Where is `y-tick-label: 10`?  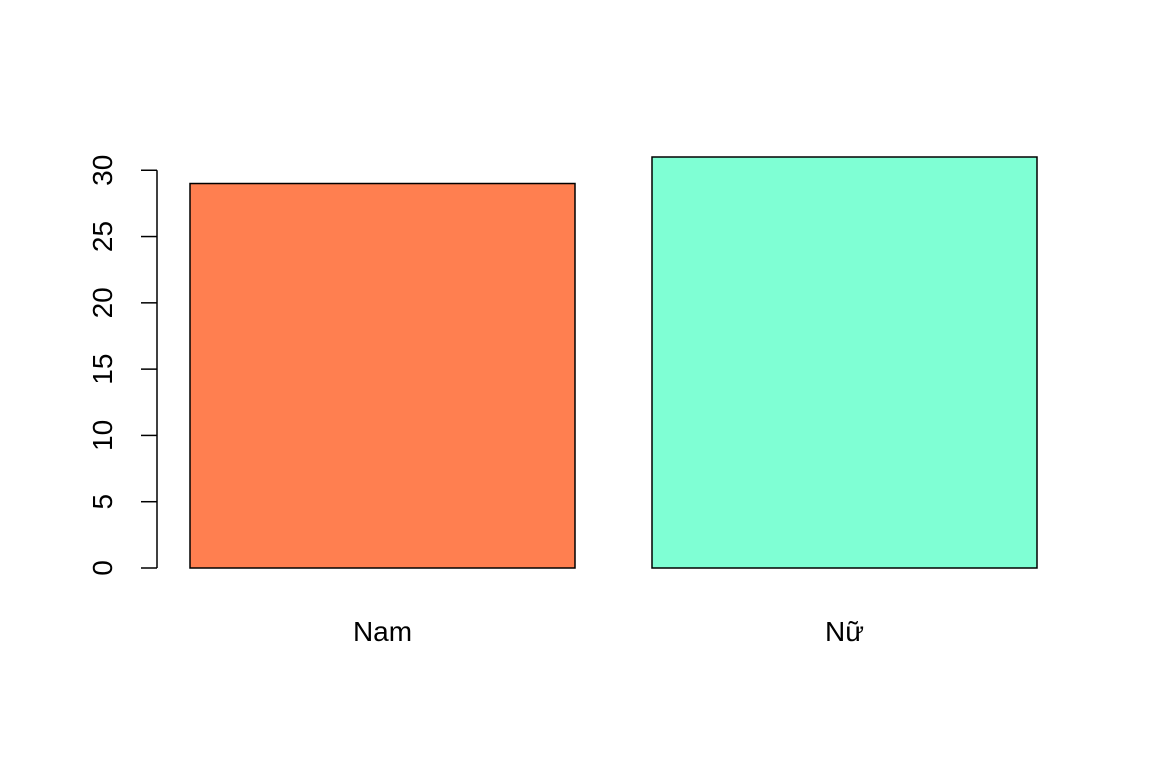 y-tick-label: 10 is located at coordinates (102, 435).